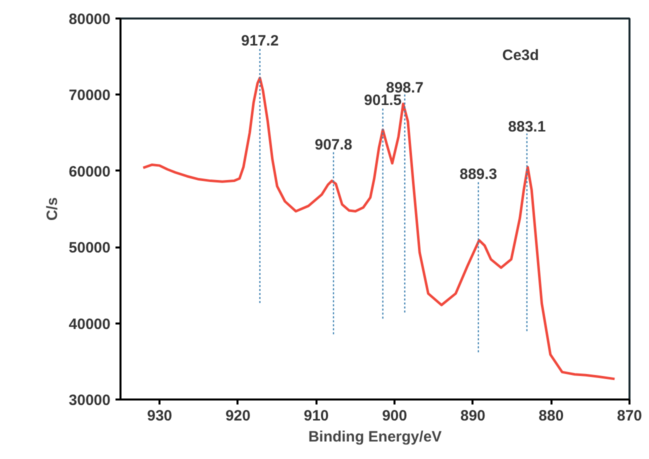  I want to click on x-tick-label: 920, so click(237, 416).